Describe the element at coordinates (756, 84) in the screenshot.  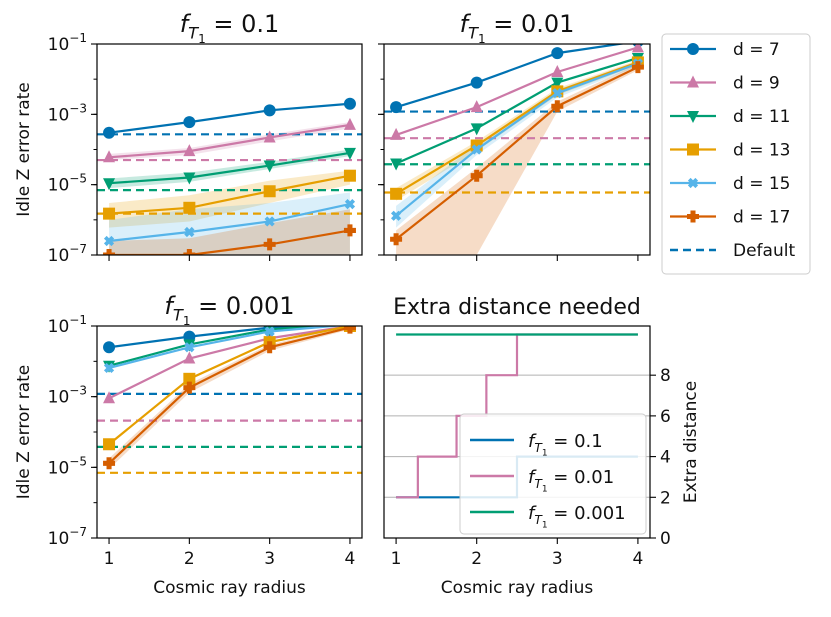
I see `legend-label-d9: d = 9` at that location.